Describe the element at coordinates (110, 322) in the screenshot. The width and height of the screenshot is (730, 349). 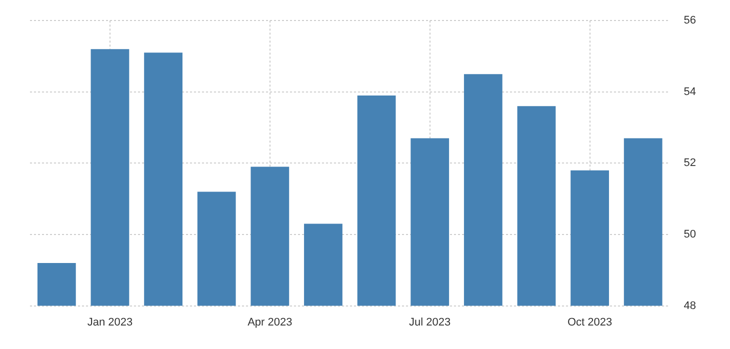
I see `x-tick-label: Jan 2023` at that location.